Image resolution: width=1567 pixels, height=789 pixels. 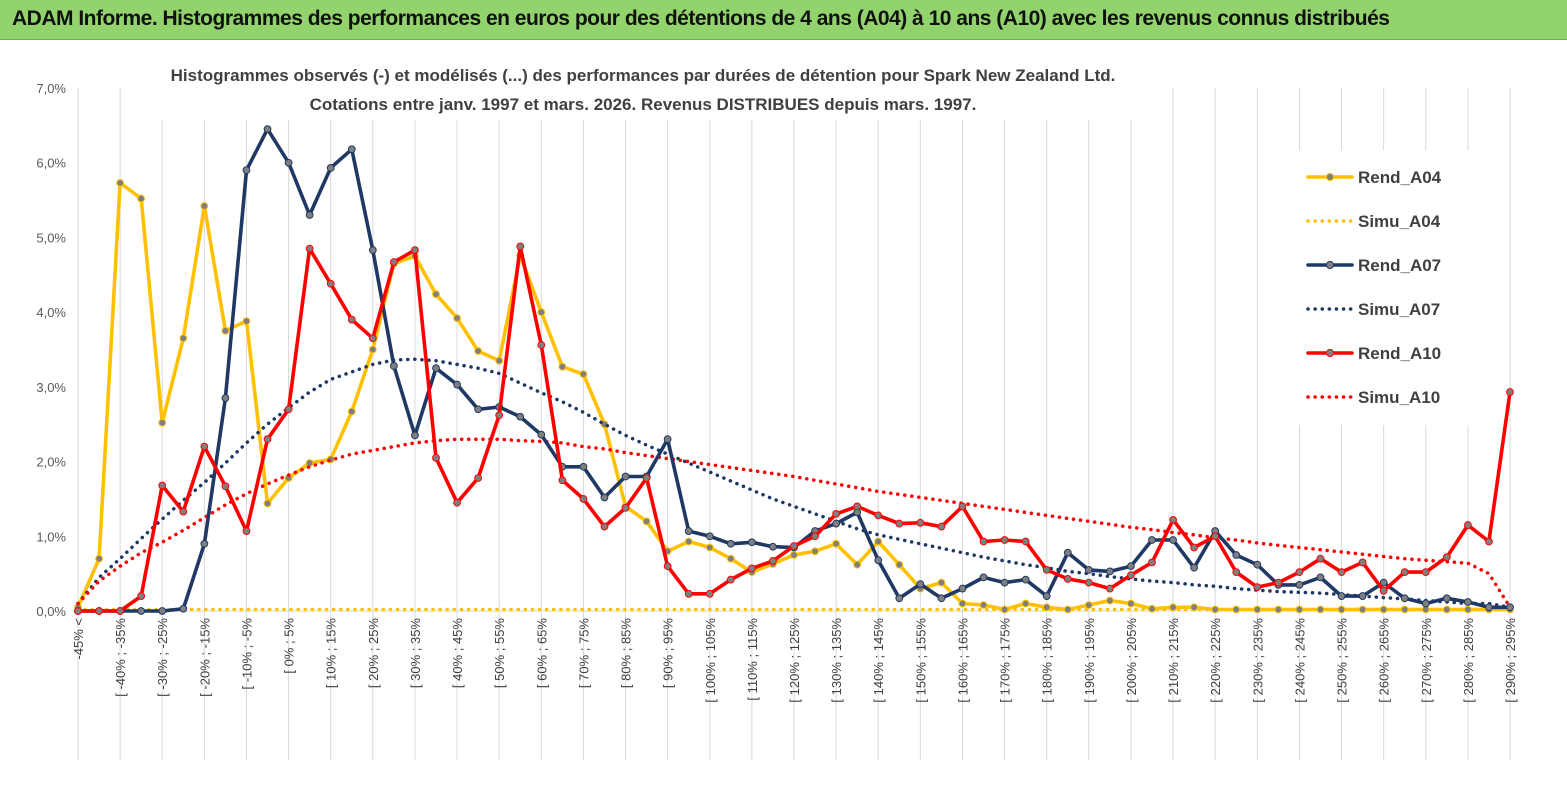 What do you see at coordinates (836, 660) in the screenshot?
I see `x-tick-label: [ 130% ; 135%` at bounding box center [836, 660].